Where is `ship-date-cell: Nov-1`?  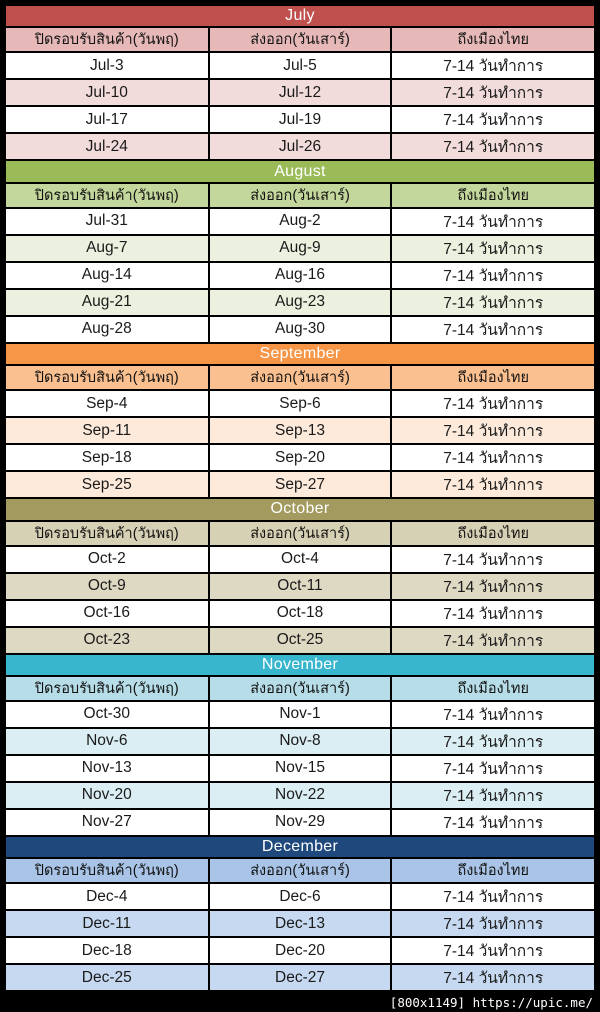 ship-date-cell: Nov-1 is located at coordinates (300, 714).